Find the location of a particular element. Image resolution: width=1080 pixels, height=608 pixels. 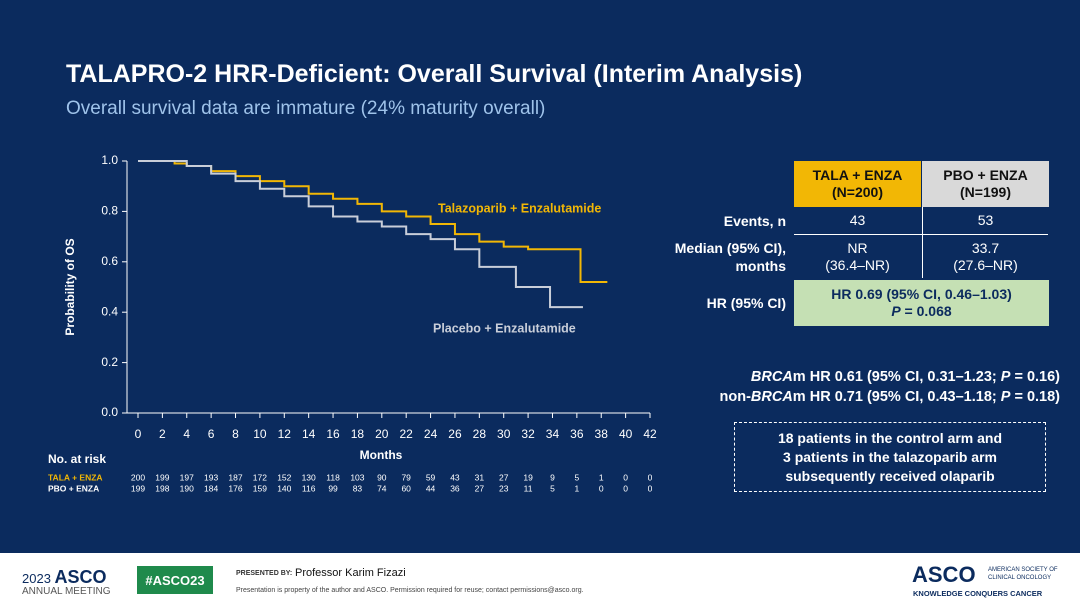

note-text: P is located at coordinates (1005, 377).